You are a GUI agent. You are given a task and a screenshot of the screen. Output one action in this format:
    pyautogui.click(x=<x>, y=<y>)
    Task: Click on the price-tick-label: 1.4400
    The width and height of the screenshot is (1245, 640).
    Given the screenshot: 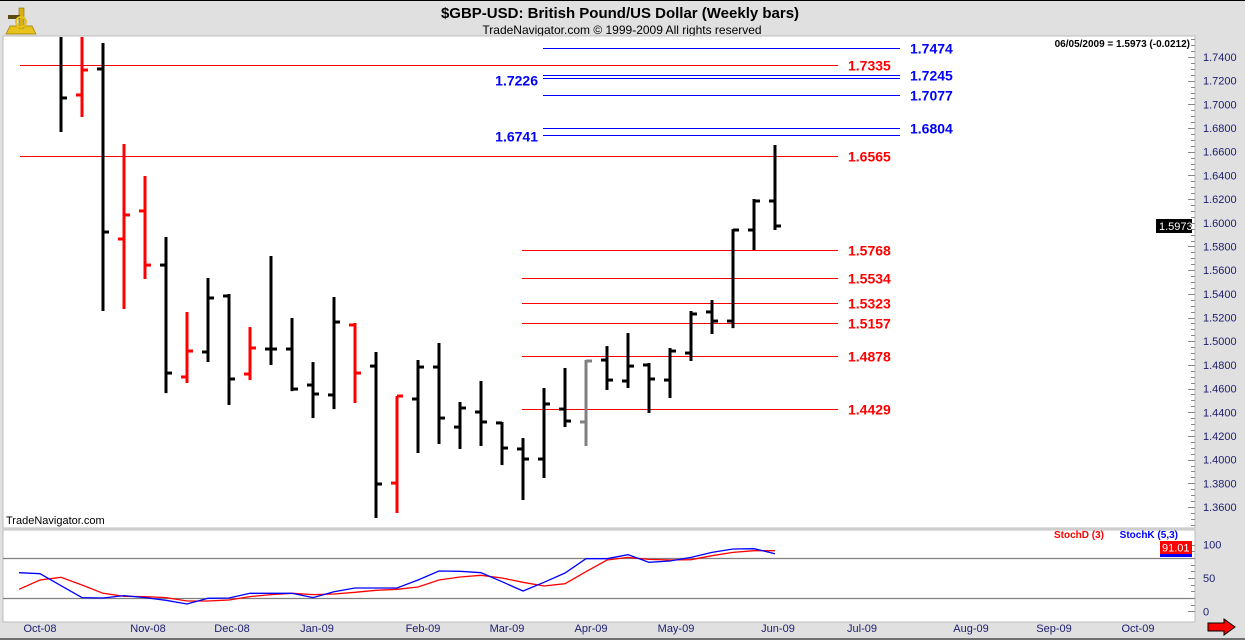 What is the action you would take?
    pyautogui.click(x=1220, y=413)
    